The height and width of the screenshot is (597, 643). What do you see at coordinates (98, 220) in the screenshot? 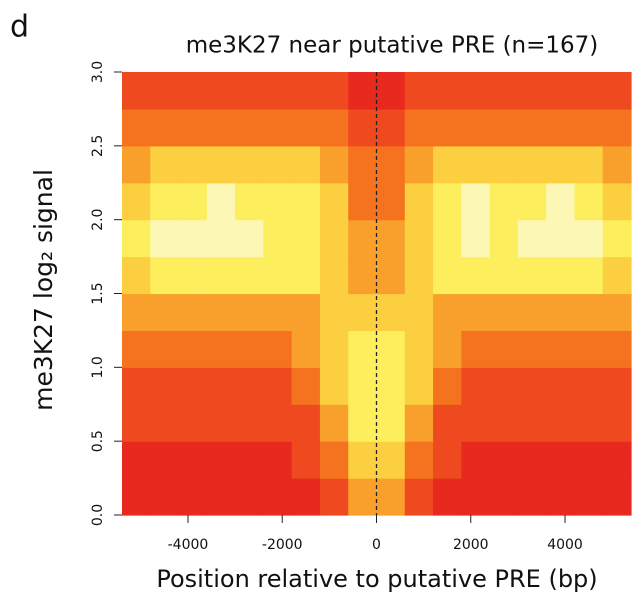
I see `y-tick-label: 2.0` at bounding box center [98, 220].